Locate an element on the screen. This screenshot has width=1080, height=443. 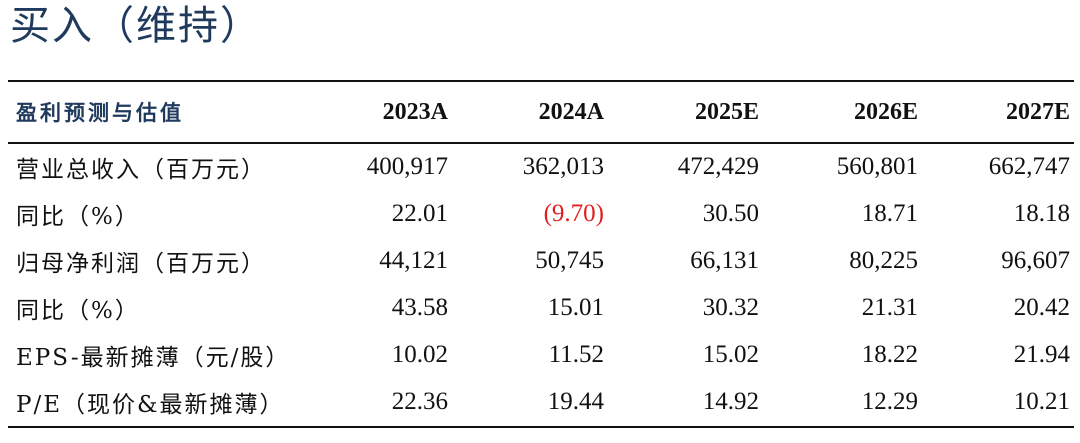
table-cell: 43.58 is located at coordinates (419, 307).